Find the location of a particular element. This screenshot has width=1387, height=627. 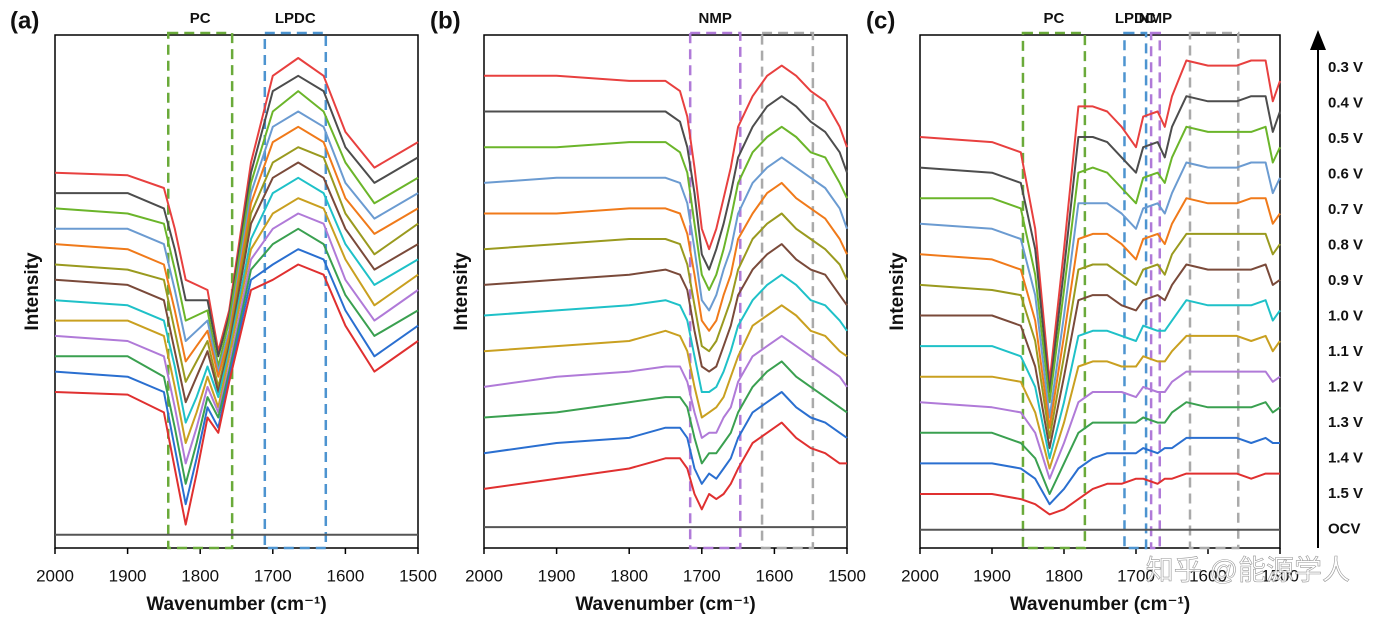

legend-label: 0.3 V is located at coordinates (1345, 67).